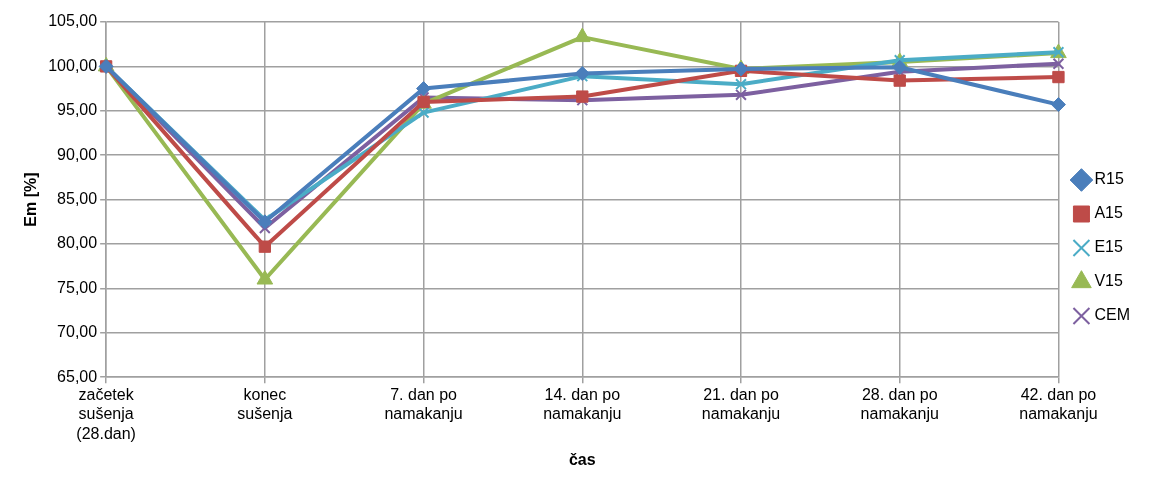 The height and width of the screenshot is (486, 1158). What do you see at coordinates (77, 332) in the screenshot?
I see `y-tick-label: 70,00` at bounding box center [77, 332].